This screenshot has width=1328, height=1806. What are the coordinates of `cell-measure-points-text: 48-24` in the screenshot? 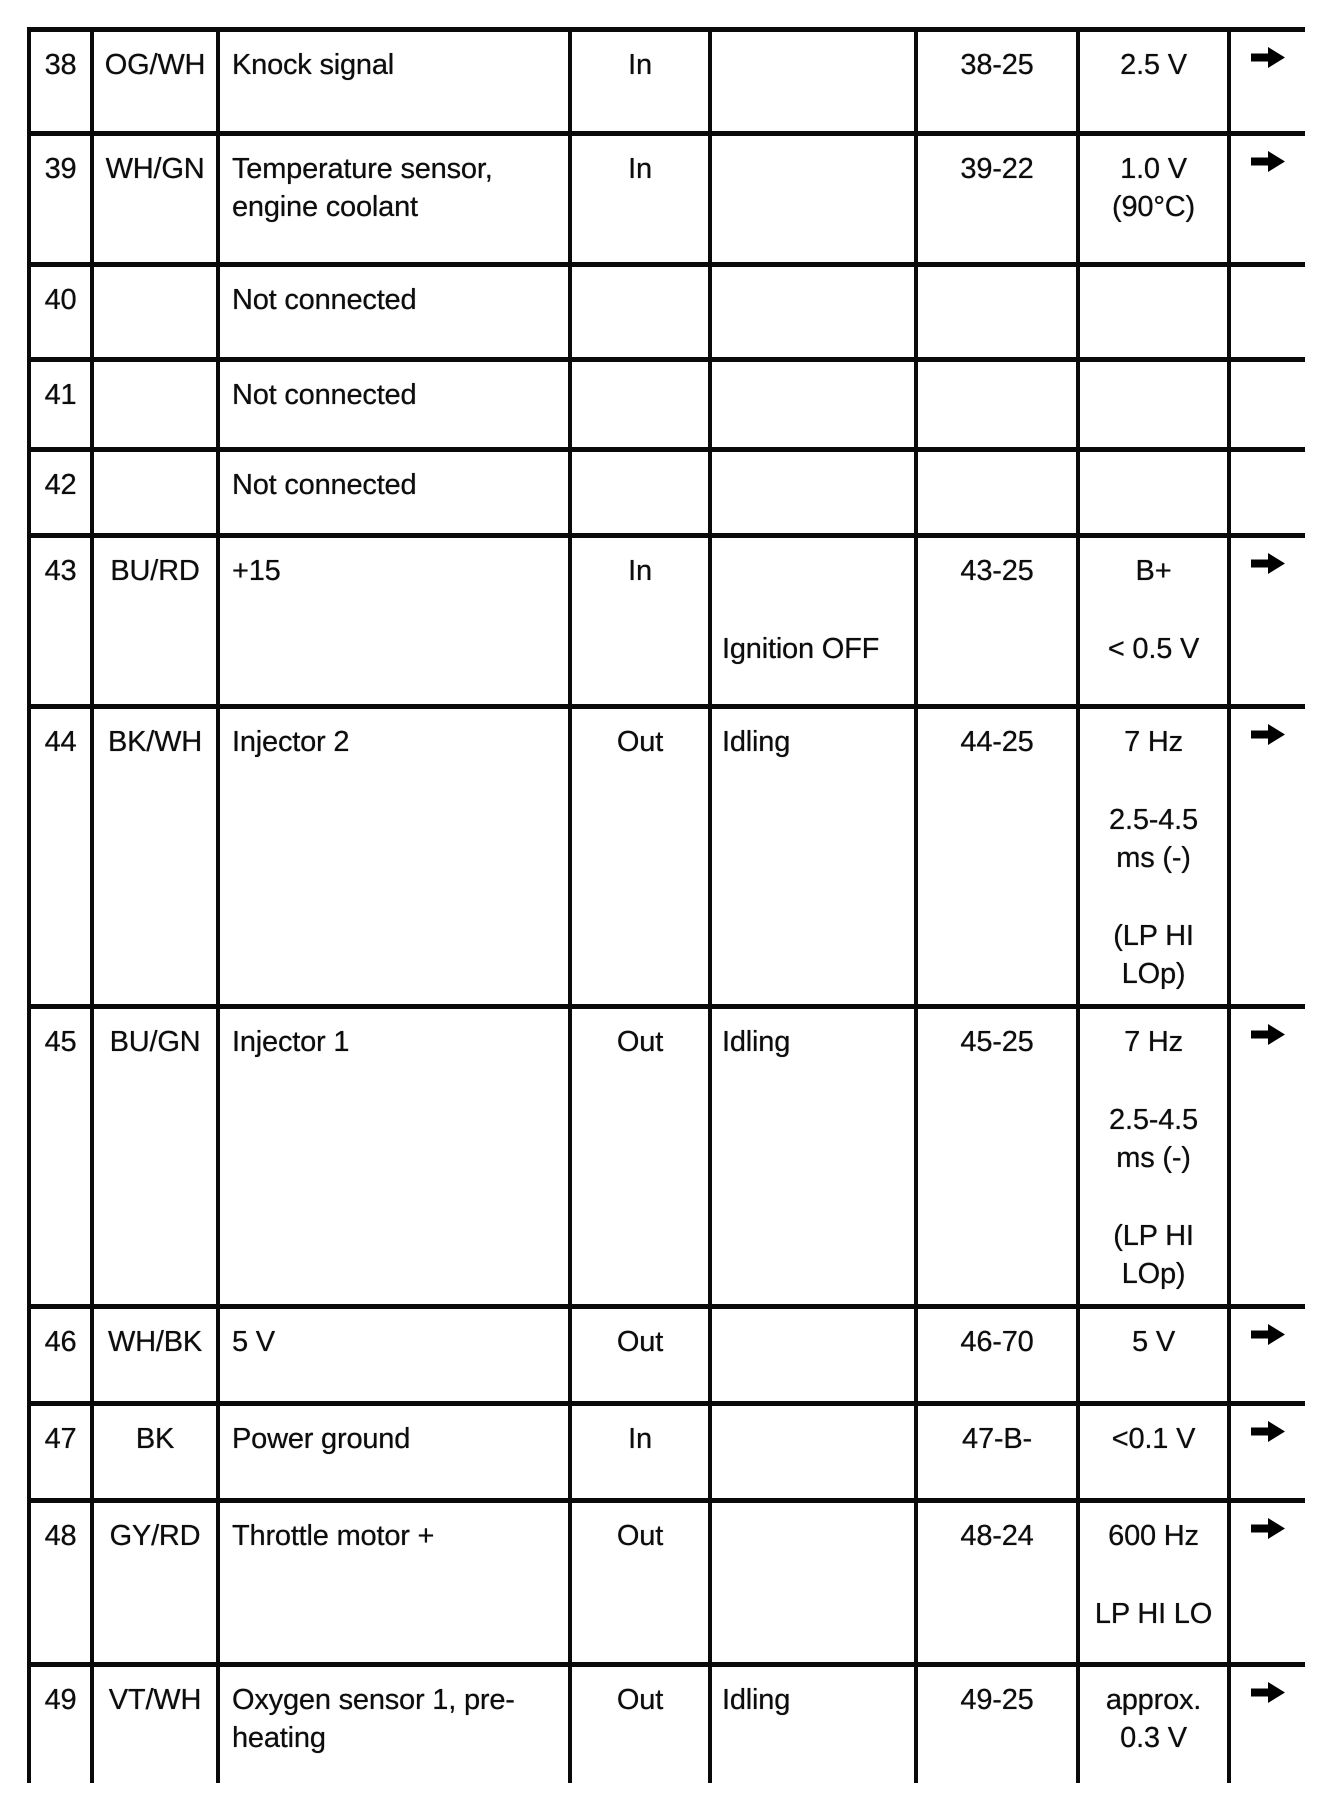 It's located at (997, 1536).